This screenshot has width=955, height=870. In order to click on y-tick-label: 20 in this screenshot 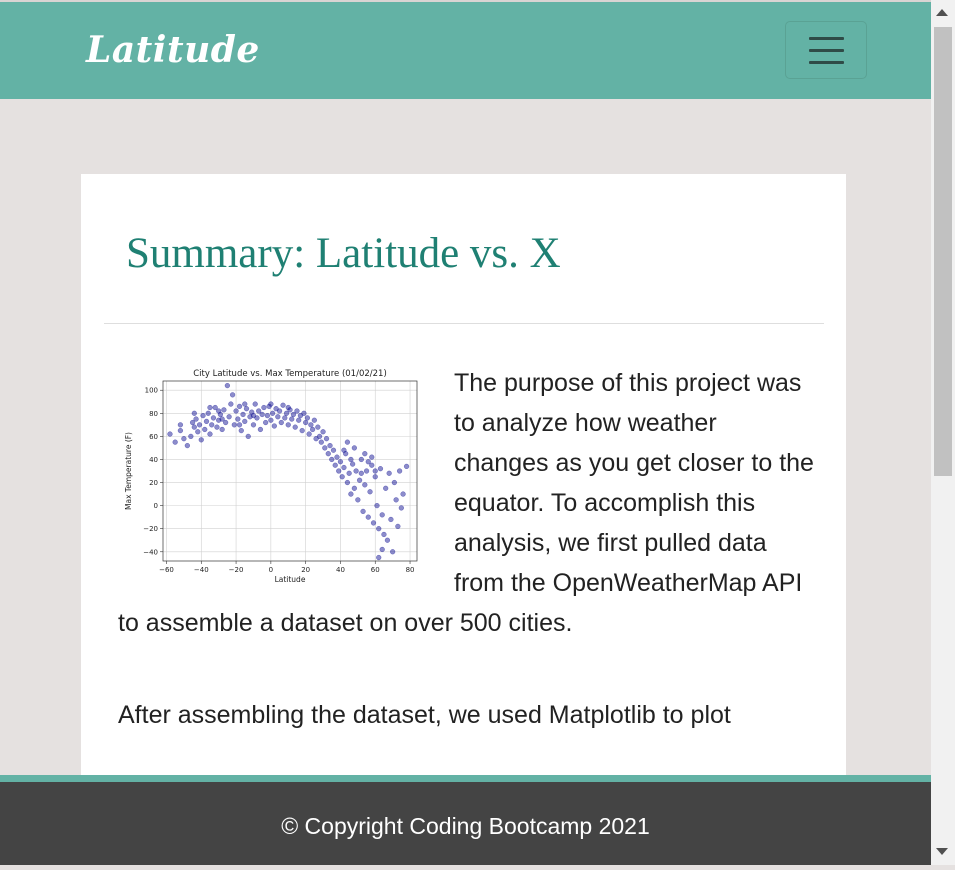, I will do `click(153, 483)`.